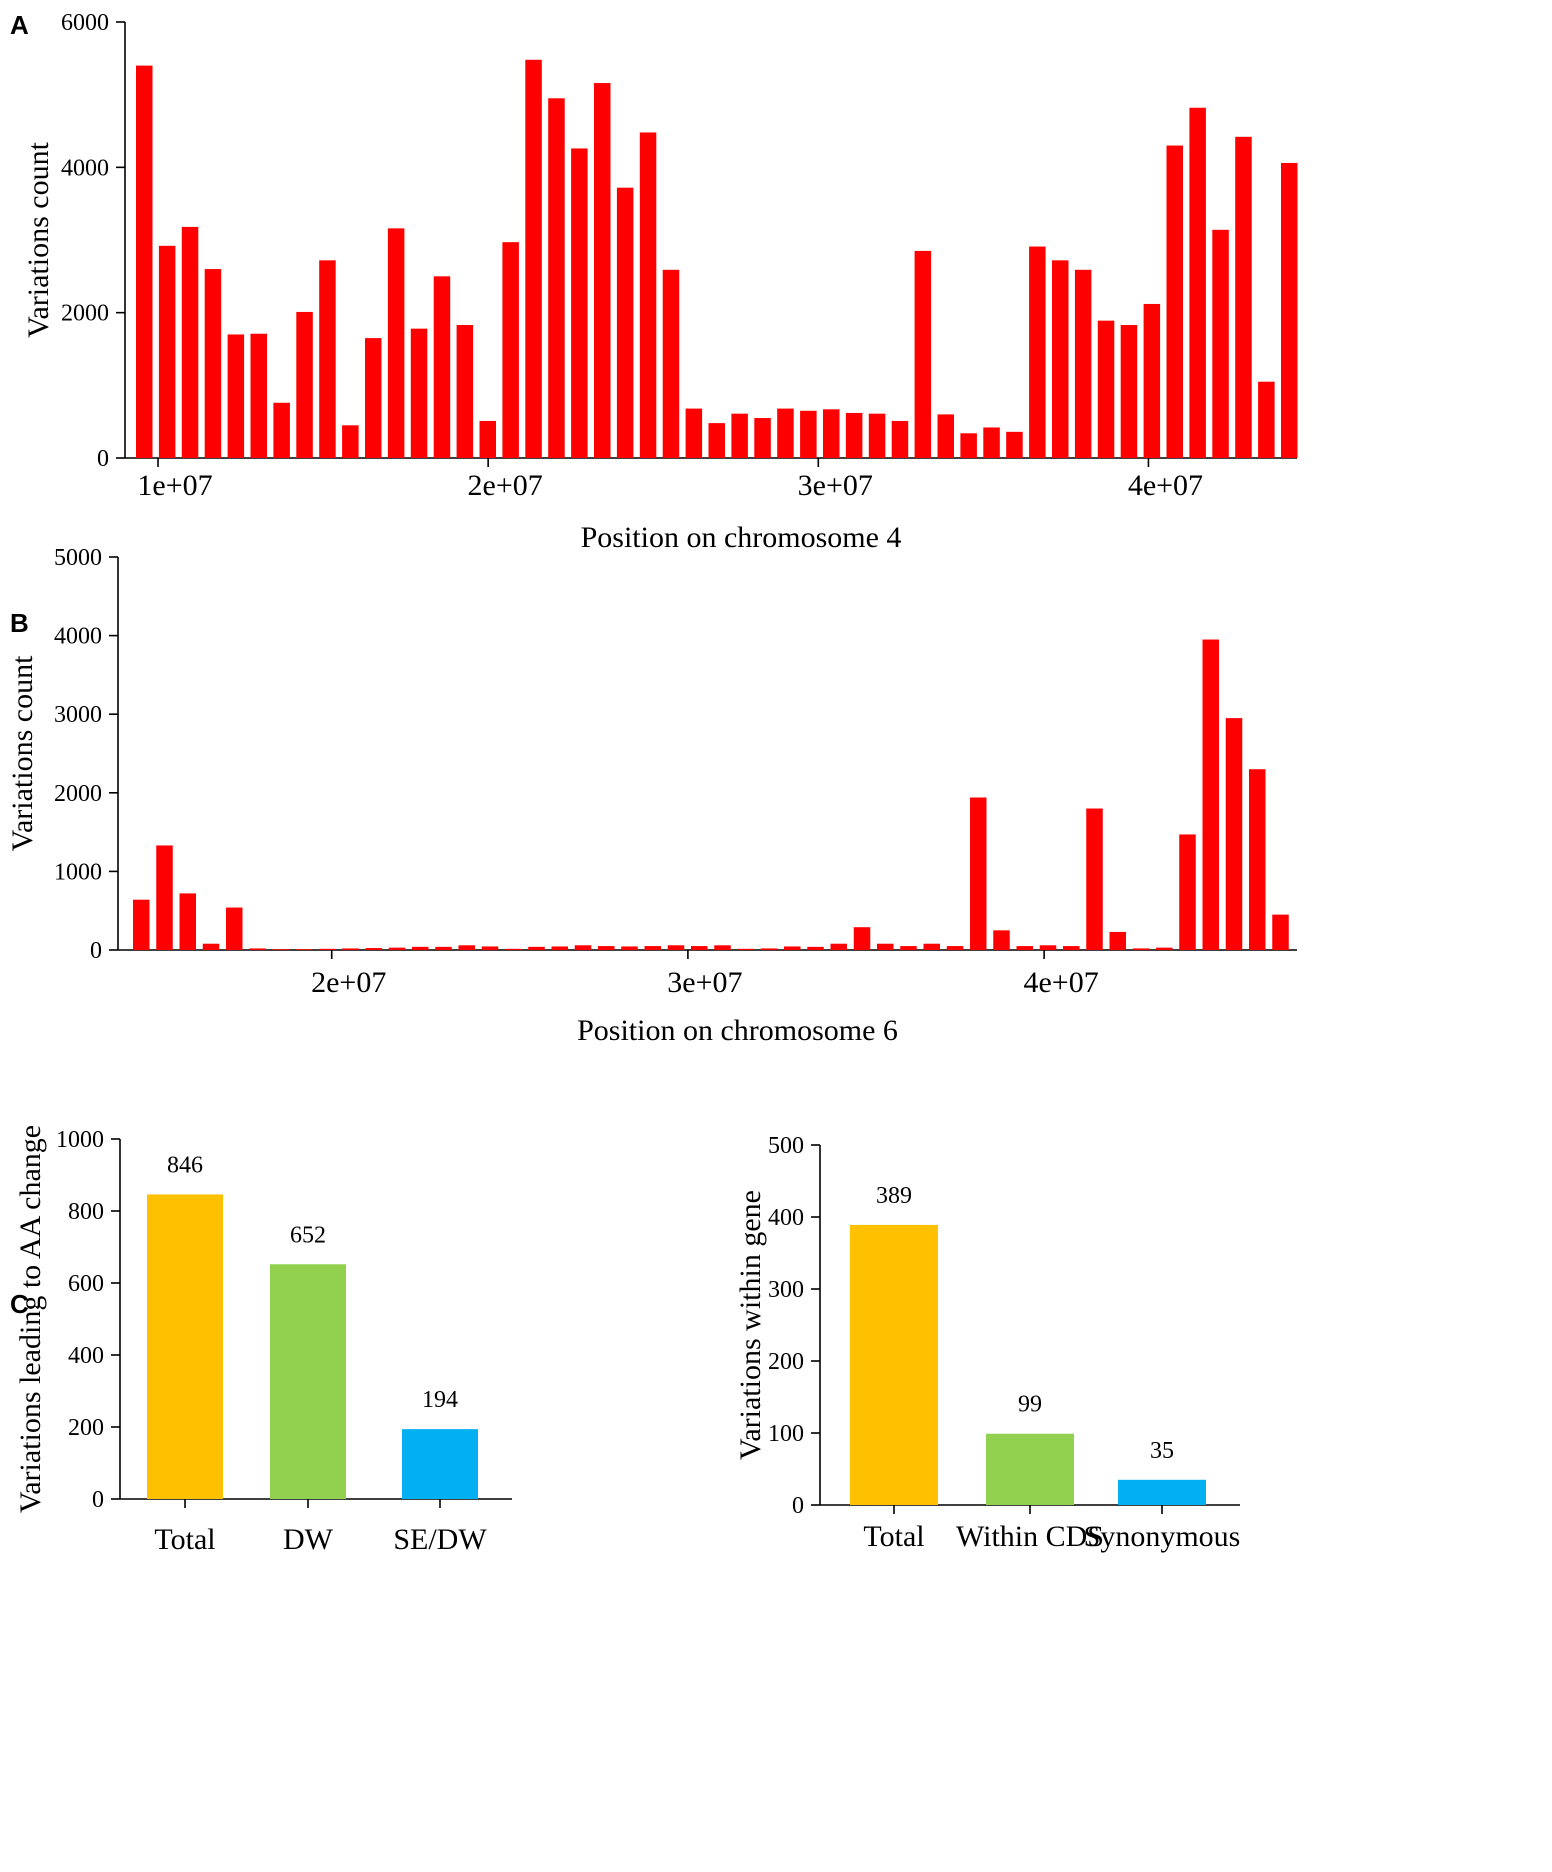 The width and height of the screenshot is (1552, 1872). What do you see at coordinates (1030, 1405) in the screenshot?
I see `bar-value-label: 99` at bounding box center [1030, 1405].